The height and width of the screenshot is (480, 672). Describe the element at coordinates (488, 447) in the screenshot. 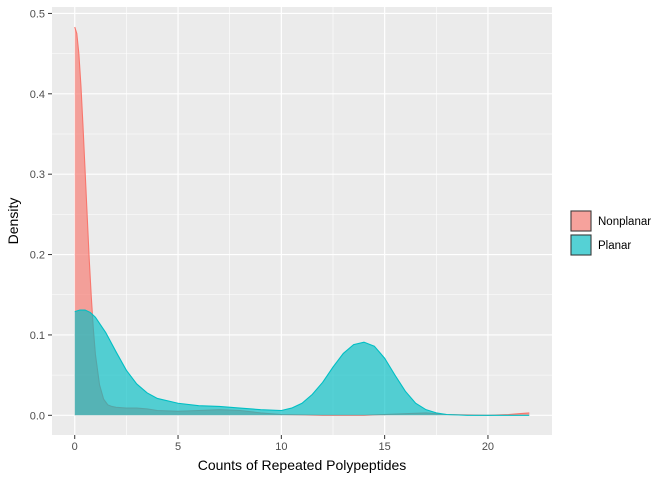

I see `x-tick-label: 20` at that location.